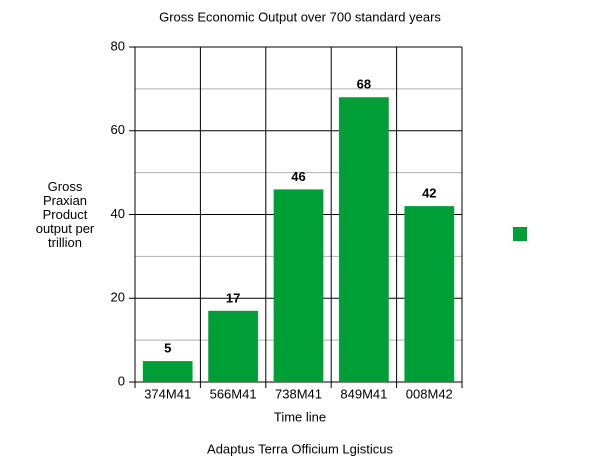 This screenshot has height=463, width=600. Describe the element at coordinates (167, 393) in the screenshot. I see `x-tick-label: 374M41` at that location.